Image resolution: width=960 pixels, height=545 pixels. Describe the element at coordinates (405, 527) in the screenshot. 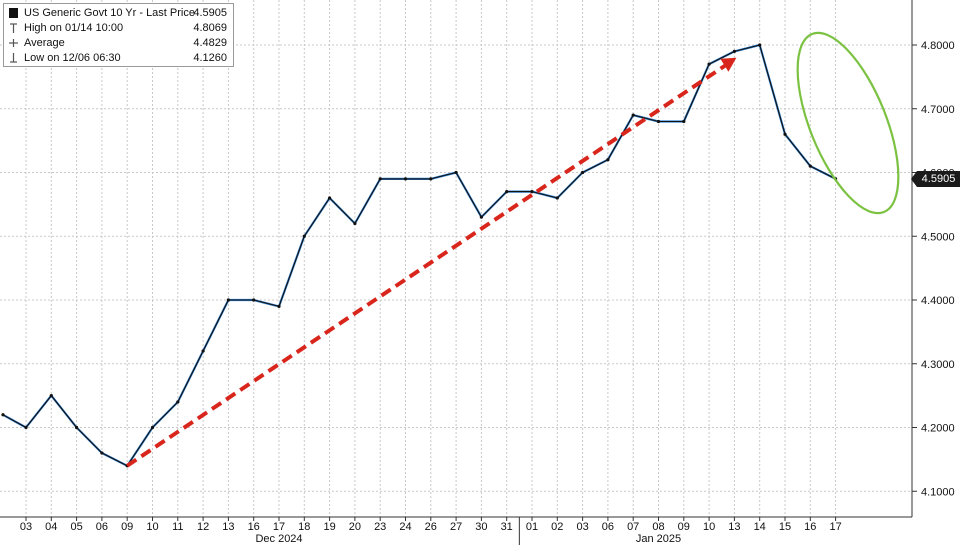

I see `x-tick-label: 24` at that location.